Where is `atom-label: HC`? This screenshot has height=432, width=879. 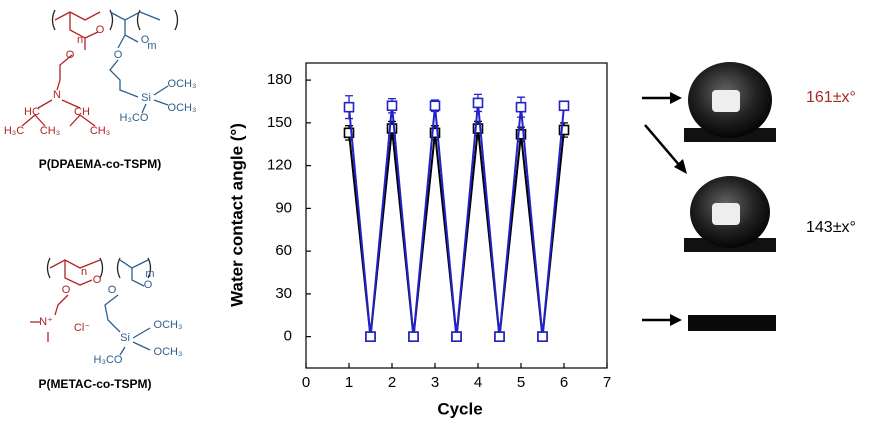
atom-label: HC is located at coordinates (32, 112).